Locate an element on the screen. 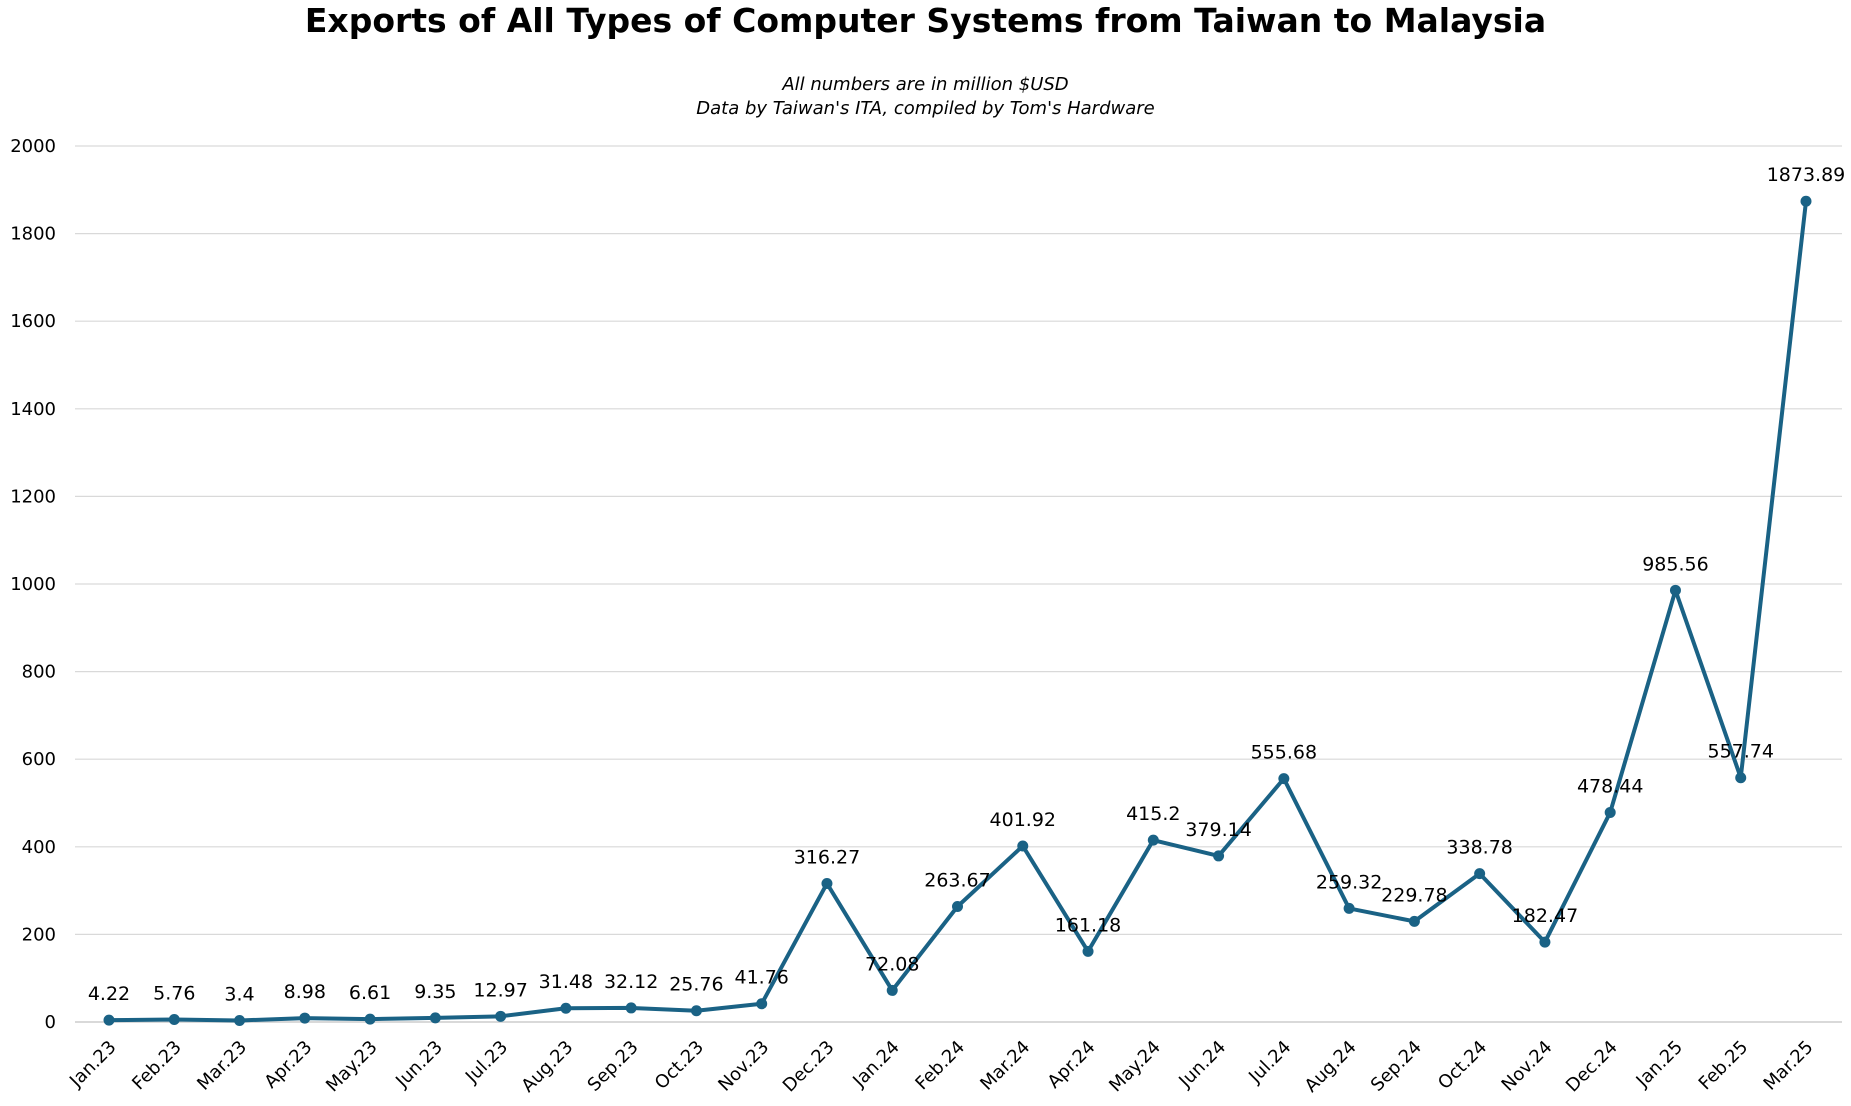 The height and width of the screenshot is (1106, 1851). data-label: 263.67 is located at coordinates (957, 881).